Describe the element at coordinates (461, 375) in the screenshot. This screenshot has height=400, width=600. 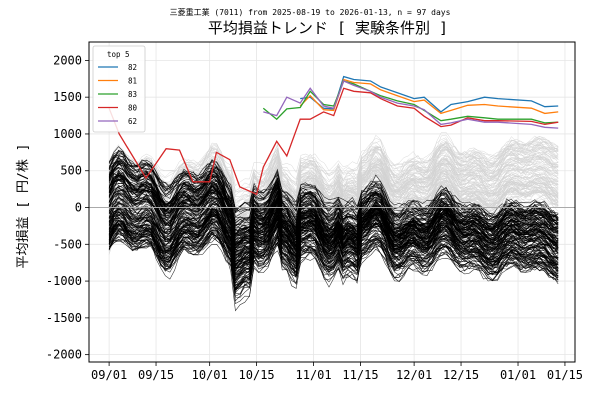
I see `x-tick-label: 12/15` at that location.